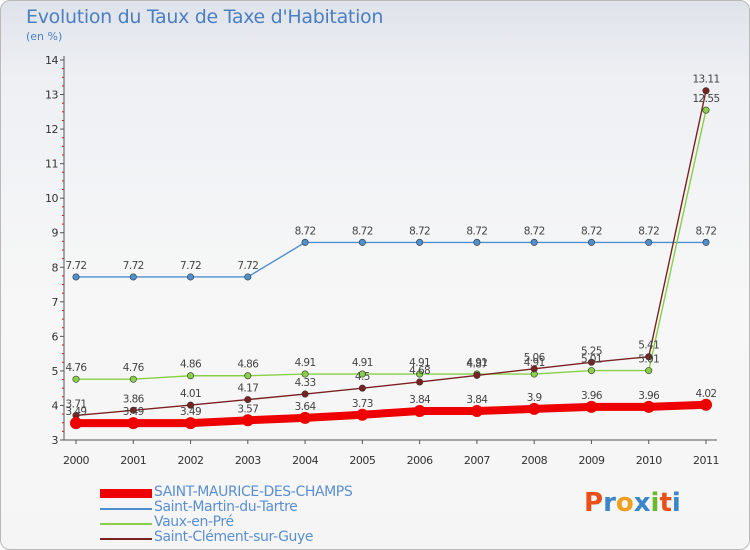 Image resolution: width=750 pixels, height=550 pixels. What do you see at coordinates (534, 460) in the screenshot?
I see `x-tick-label: 2008` at bounding box center [534, 460].